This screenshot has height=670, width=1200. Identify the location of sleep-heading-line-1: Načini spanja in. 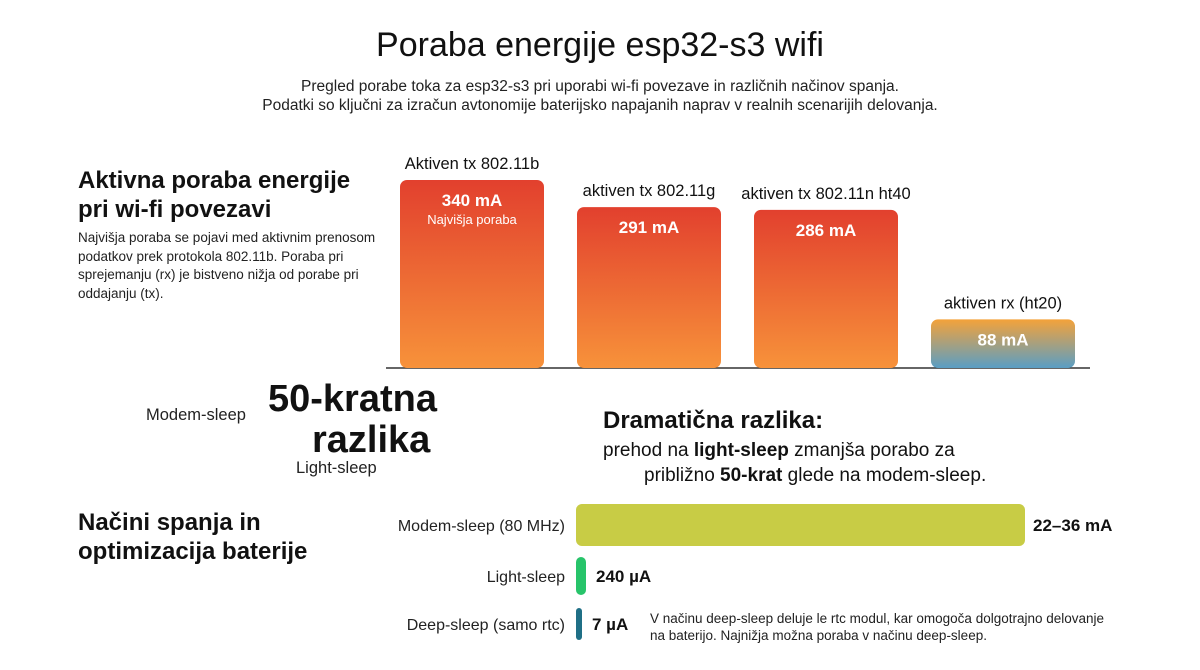
(169, 522).